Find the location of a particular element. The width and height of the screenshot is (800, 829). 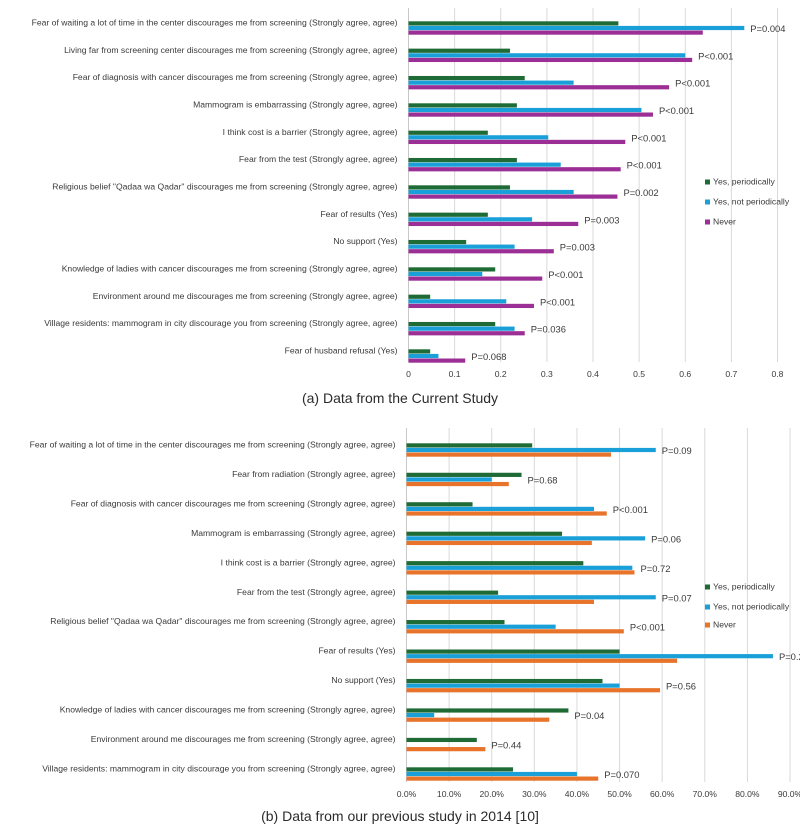

x-tick-label: 0.5 is located at coordinates (639, 374).